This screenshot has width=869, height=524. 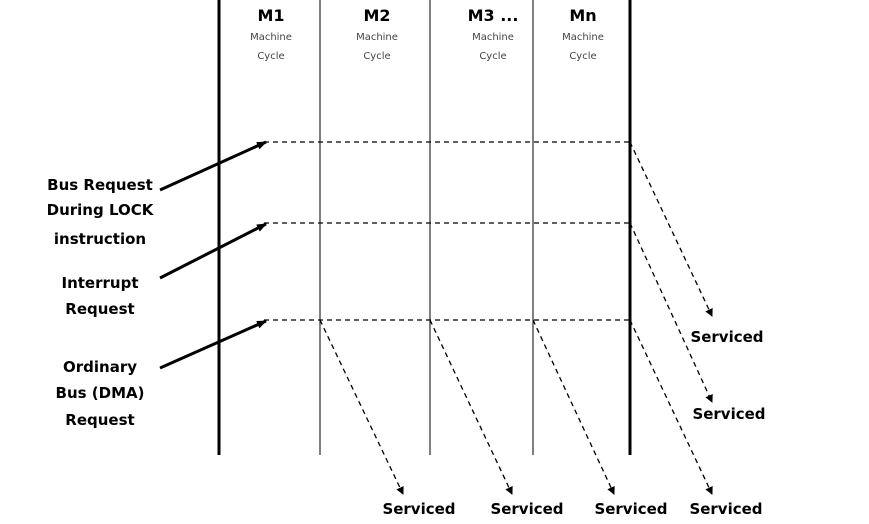 I want to click on dma-request-label: Ordinary, so click(x=100, y=367).